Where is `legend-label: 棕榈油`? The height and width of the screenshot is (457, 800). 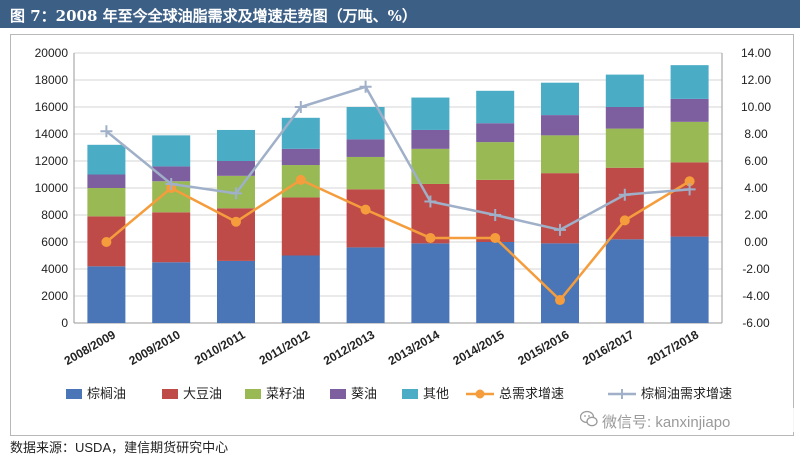 legend-label: 棕榈油 is located at coordinates (106, 393).